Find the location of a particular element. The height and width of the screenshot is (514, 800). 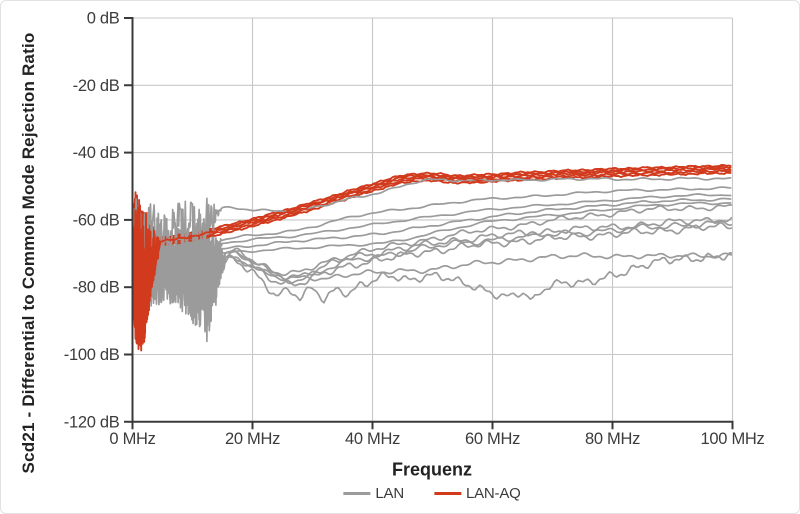

lan-line-swatch is located at coordinates (357, 493).